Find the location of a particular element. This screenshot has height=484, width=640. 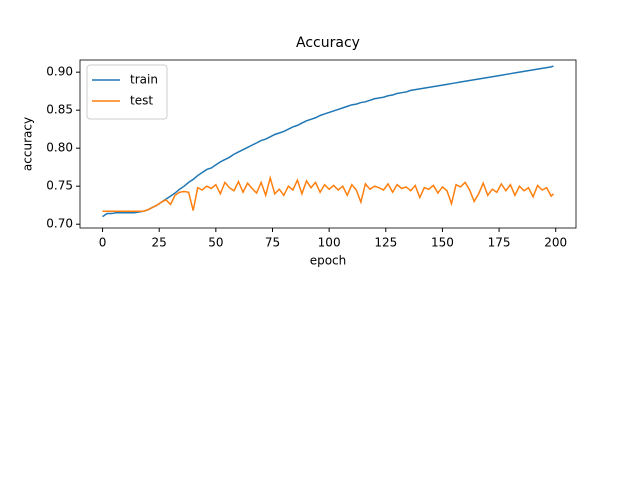

chart-title: Accuracy is located at coordinates (328, 43).